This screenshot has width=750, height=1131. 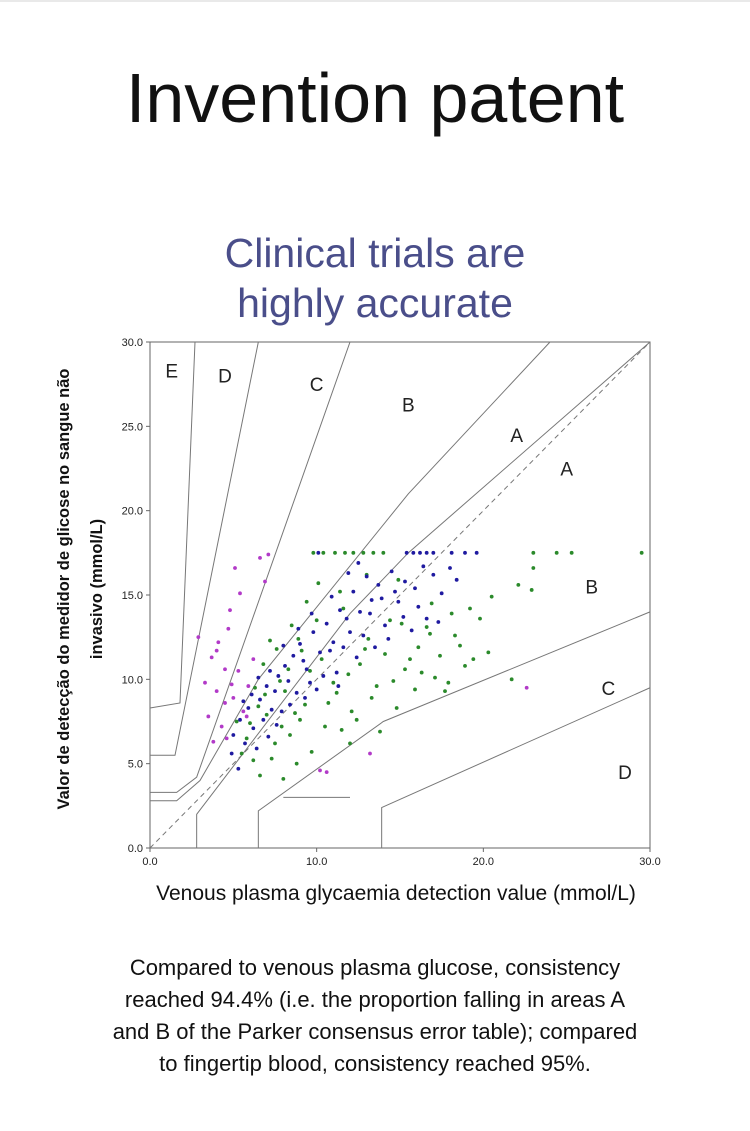 What do you see at coordinates (649, 862) in the screenshot?
I see `x-tick-label: 30.0` at bounding box center [649, 862].